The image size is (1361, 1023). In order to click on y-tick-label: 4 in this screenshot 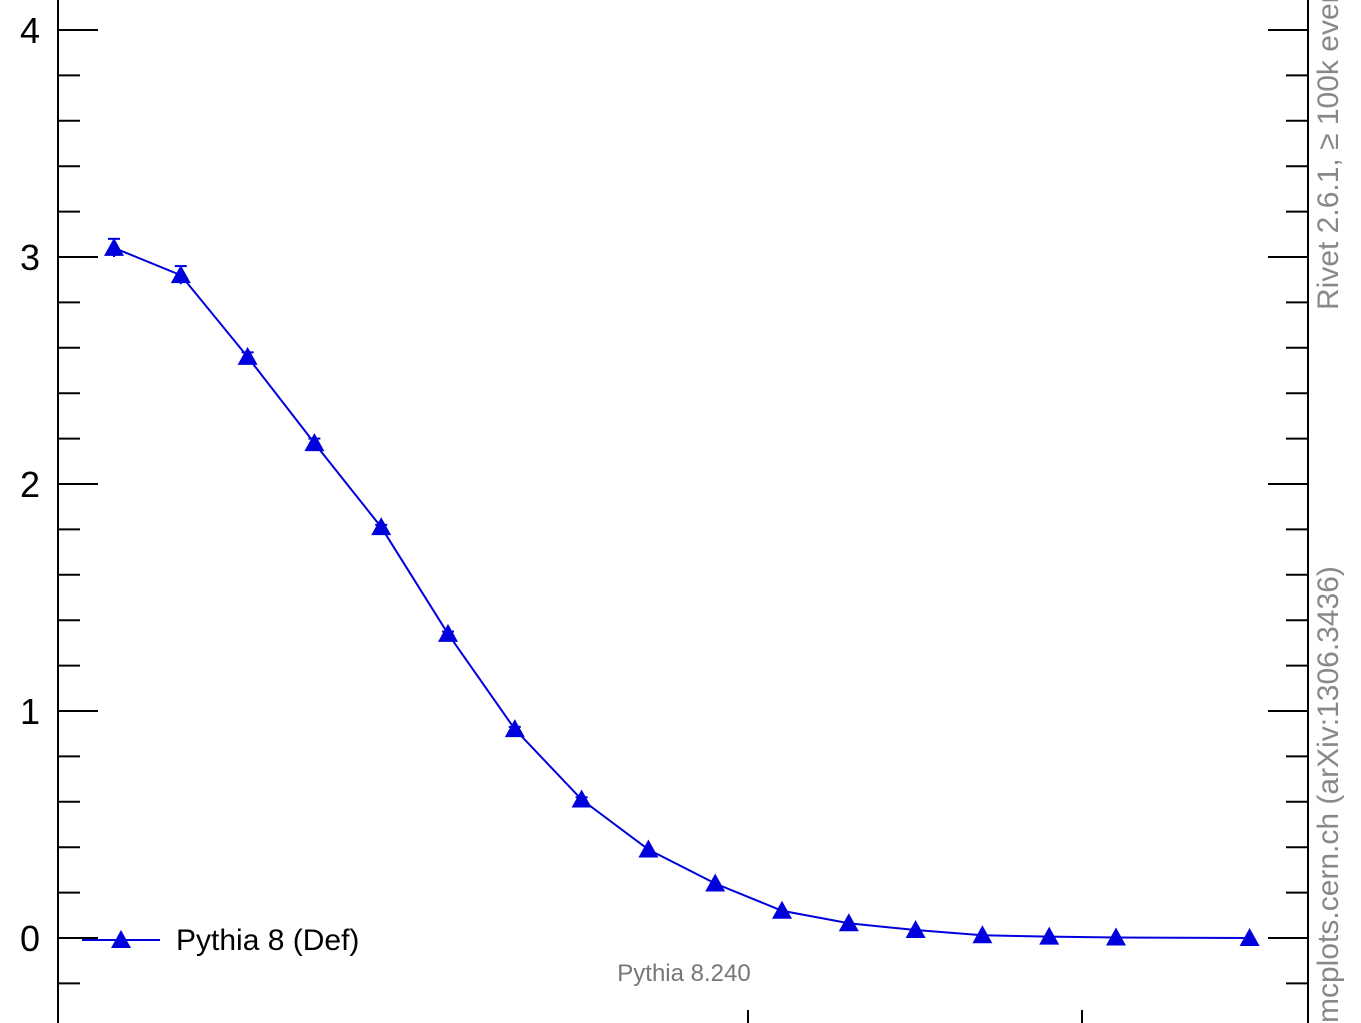, I will do `click(30, 30)`.